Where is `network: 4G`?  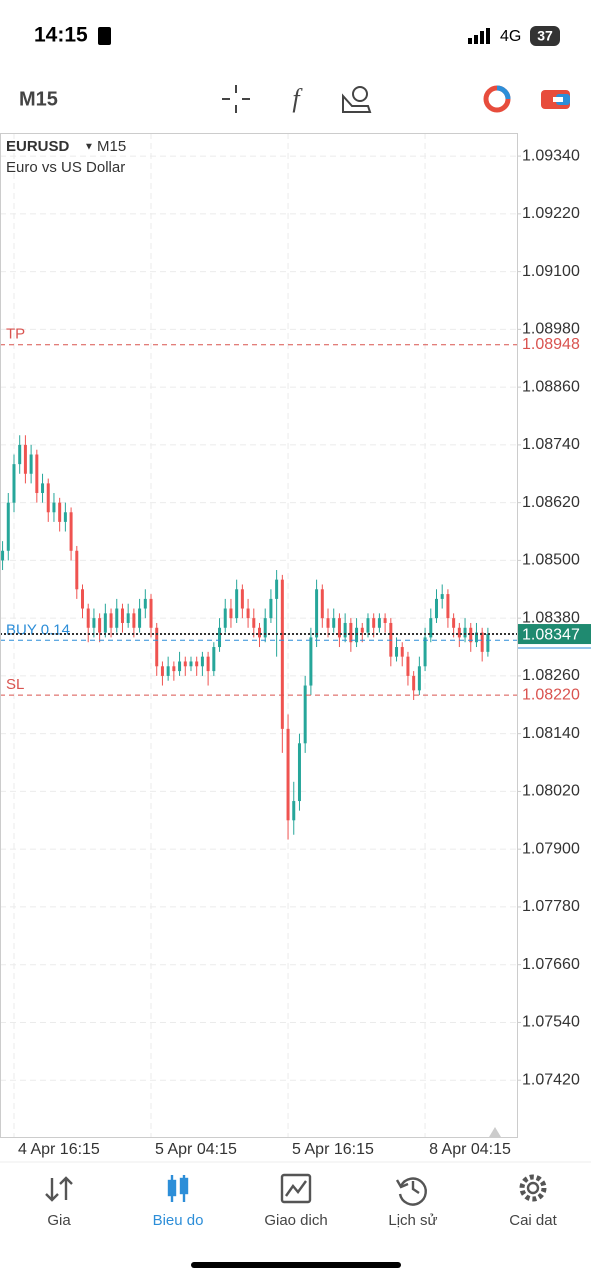 network: 4G is located at coordinates (510, 36).